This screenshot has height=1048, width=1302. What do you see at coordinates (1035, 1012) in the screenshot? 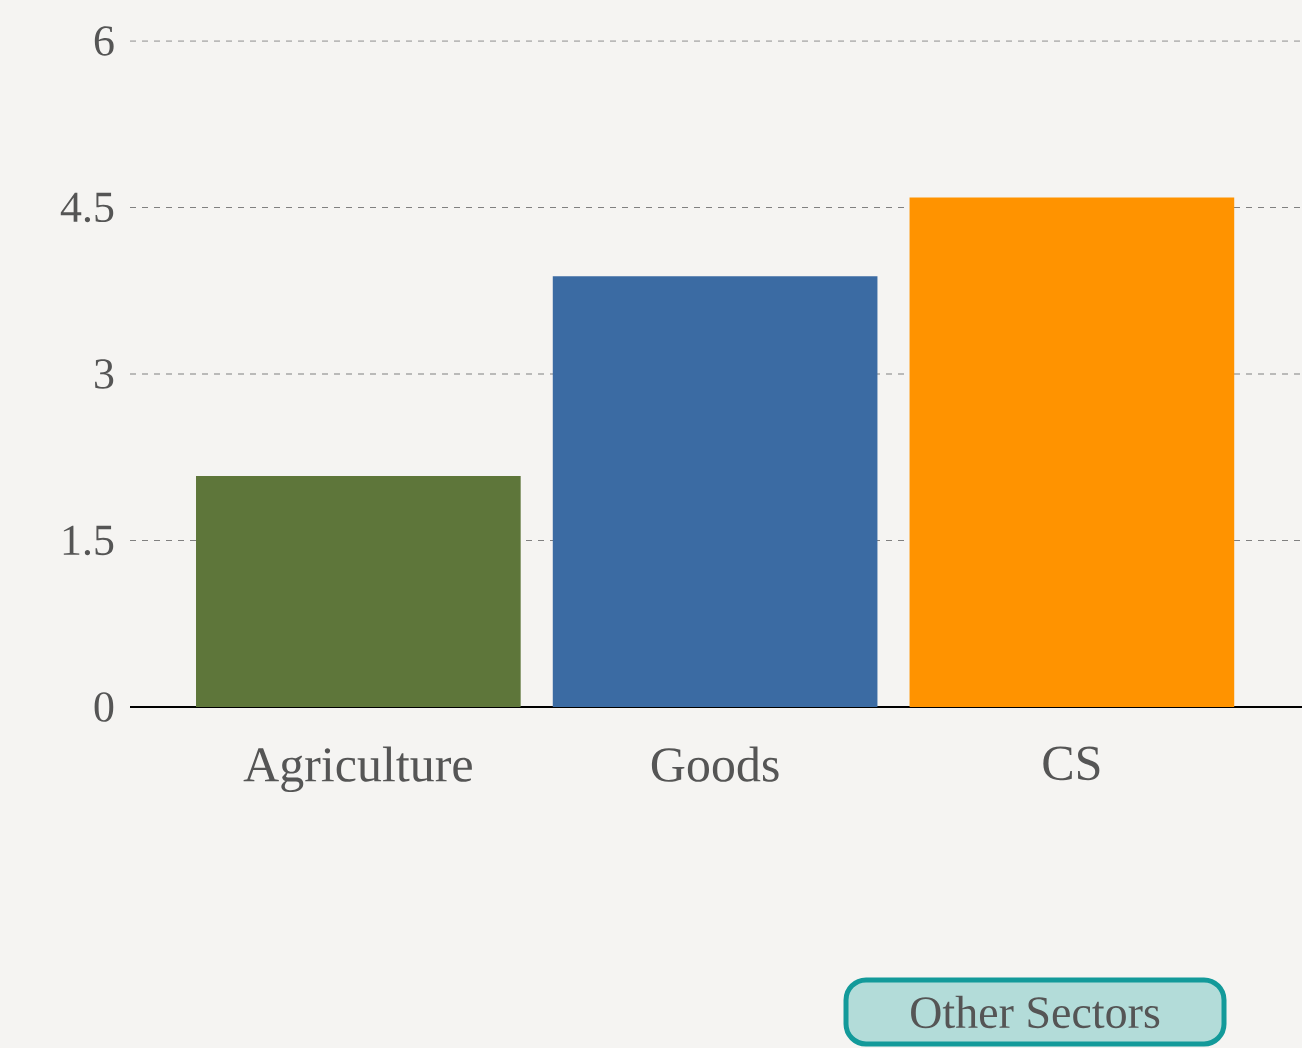
I see `text: Other Sectors` at bounding box center [1035, 1012].